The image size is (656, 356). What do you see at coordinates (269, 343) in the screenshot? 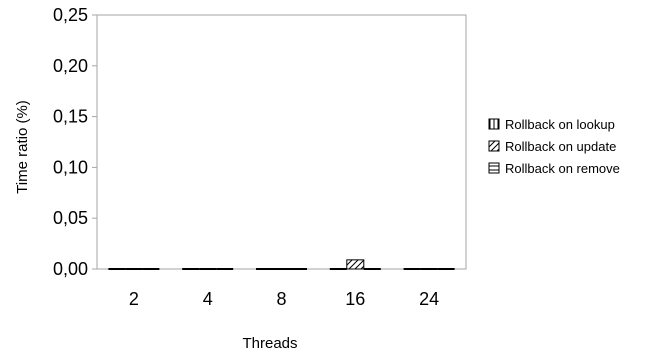
I see `x-axis-label: Threads` at bounding box center [269, 343].